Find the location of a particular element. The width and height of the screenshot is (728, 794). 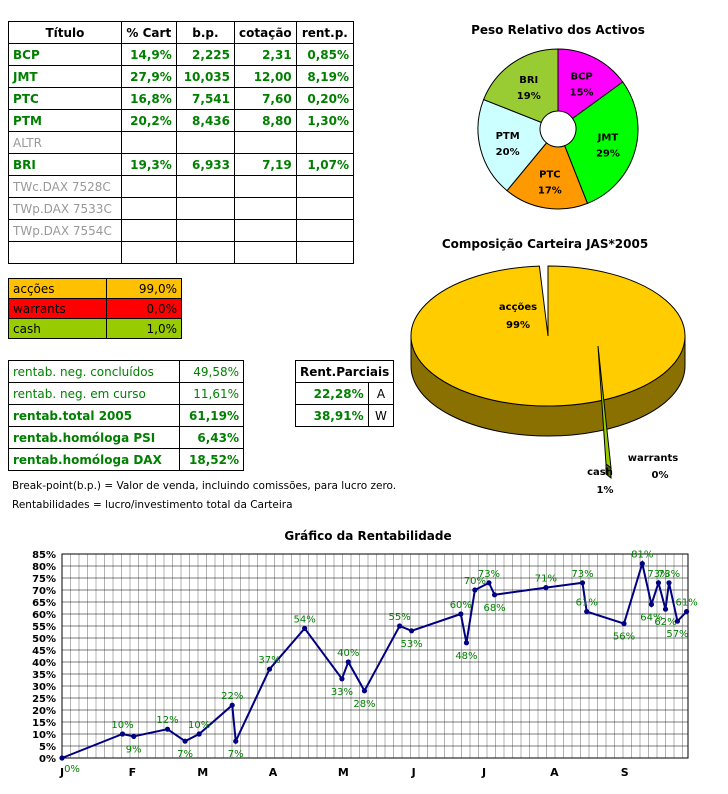

linechart-data-label: 28% is located at coordinates (364, 704).